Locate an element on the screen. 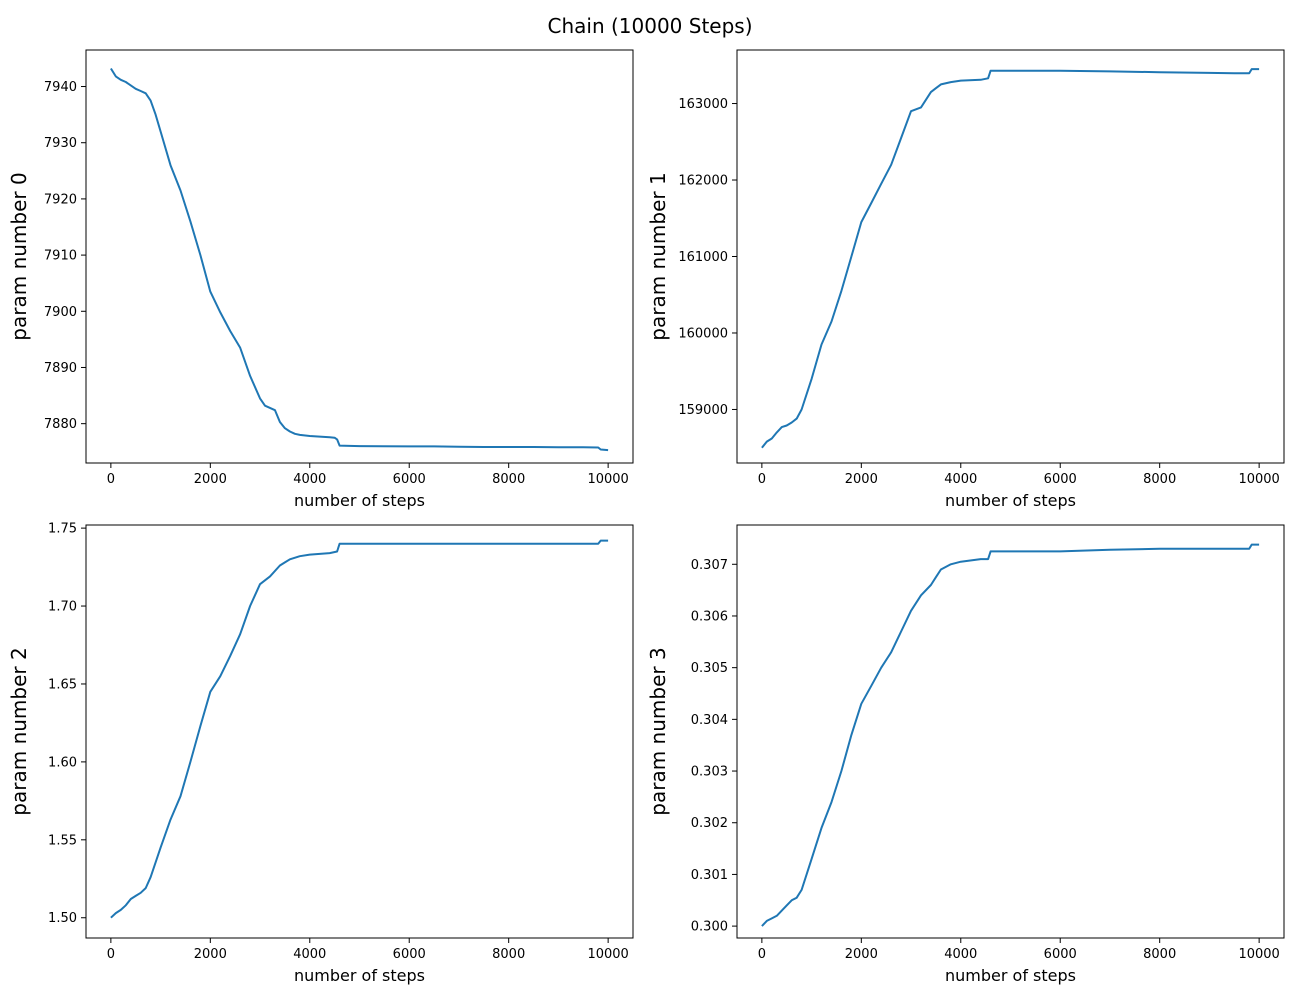 This screenshot has width=1300, height=1000. y-tick-label: 1.75 is located at coordinates (62, 529).